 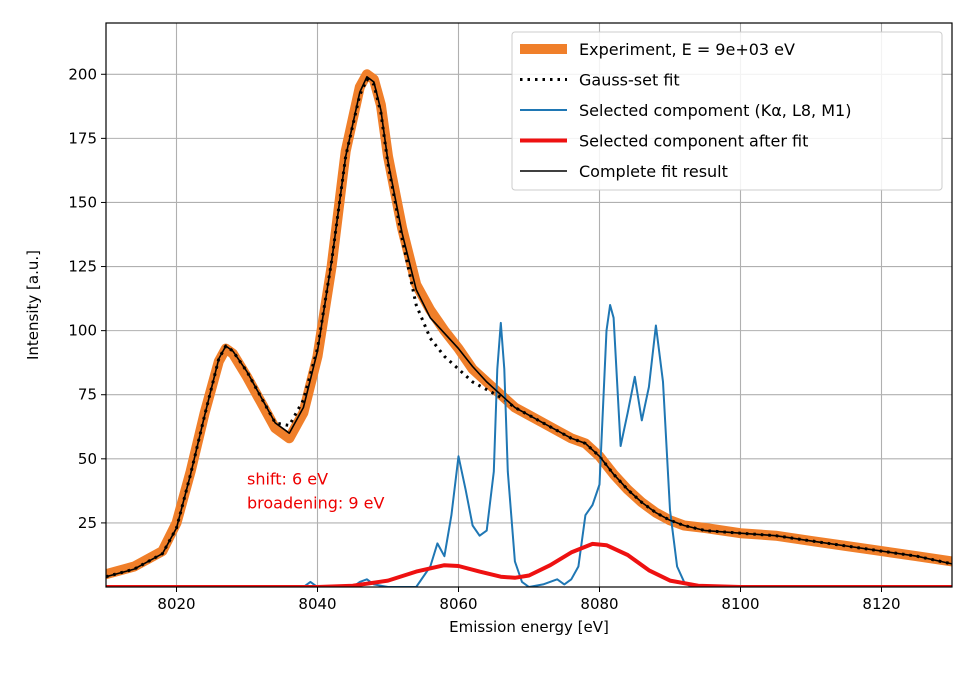 What do you see at coordinates (82, 202) in the screenshot?
I see `y-tick-label: 150` at bounding box center [82, 202].